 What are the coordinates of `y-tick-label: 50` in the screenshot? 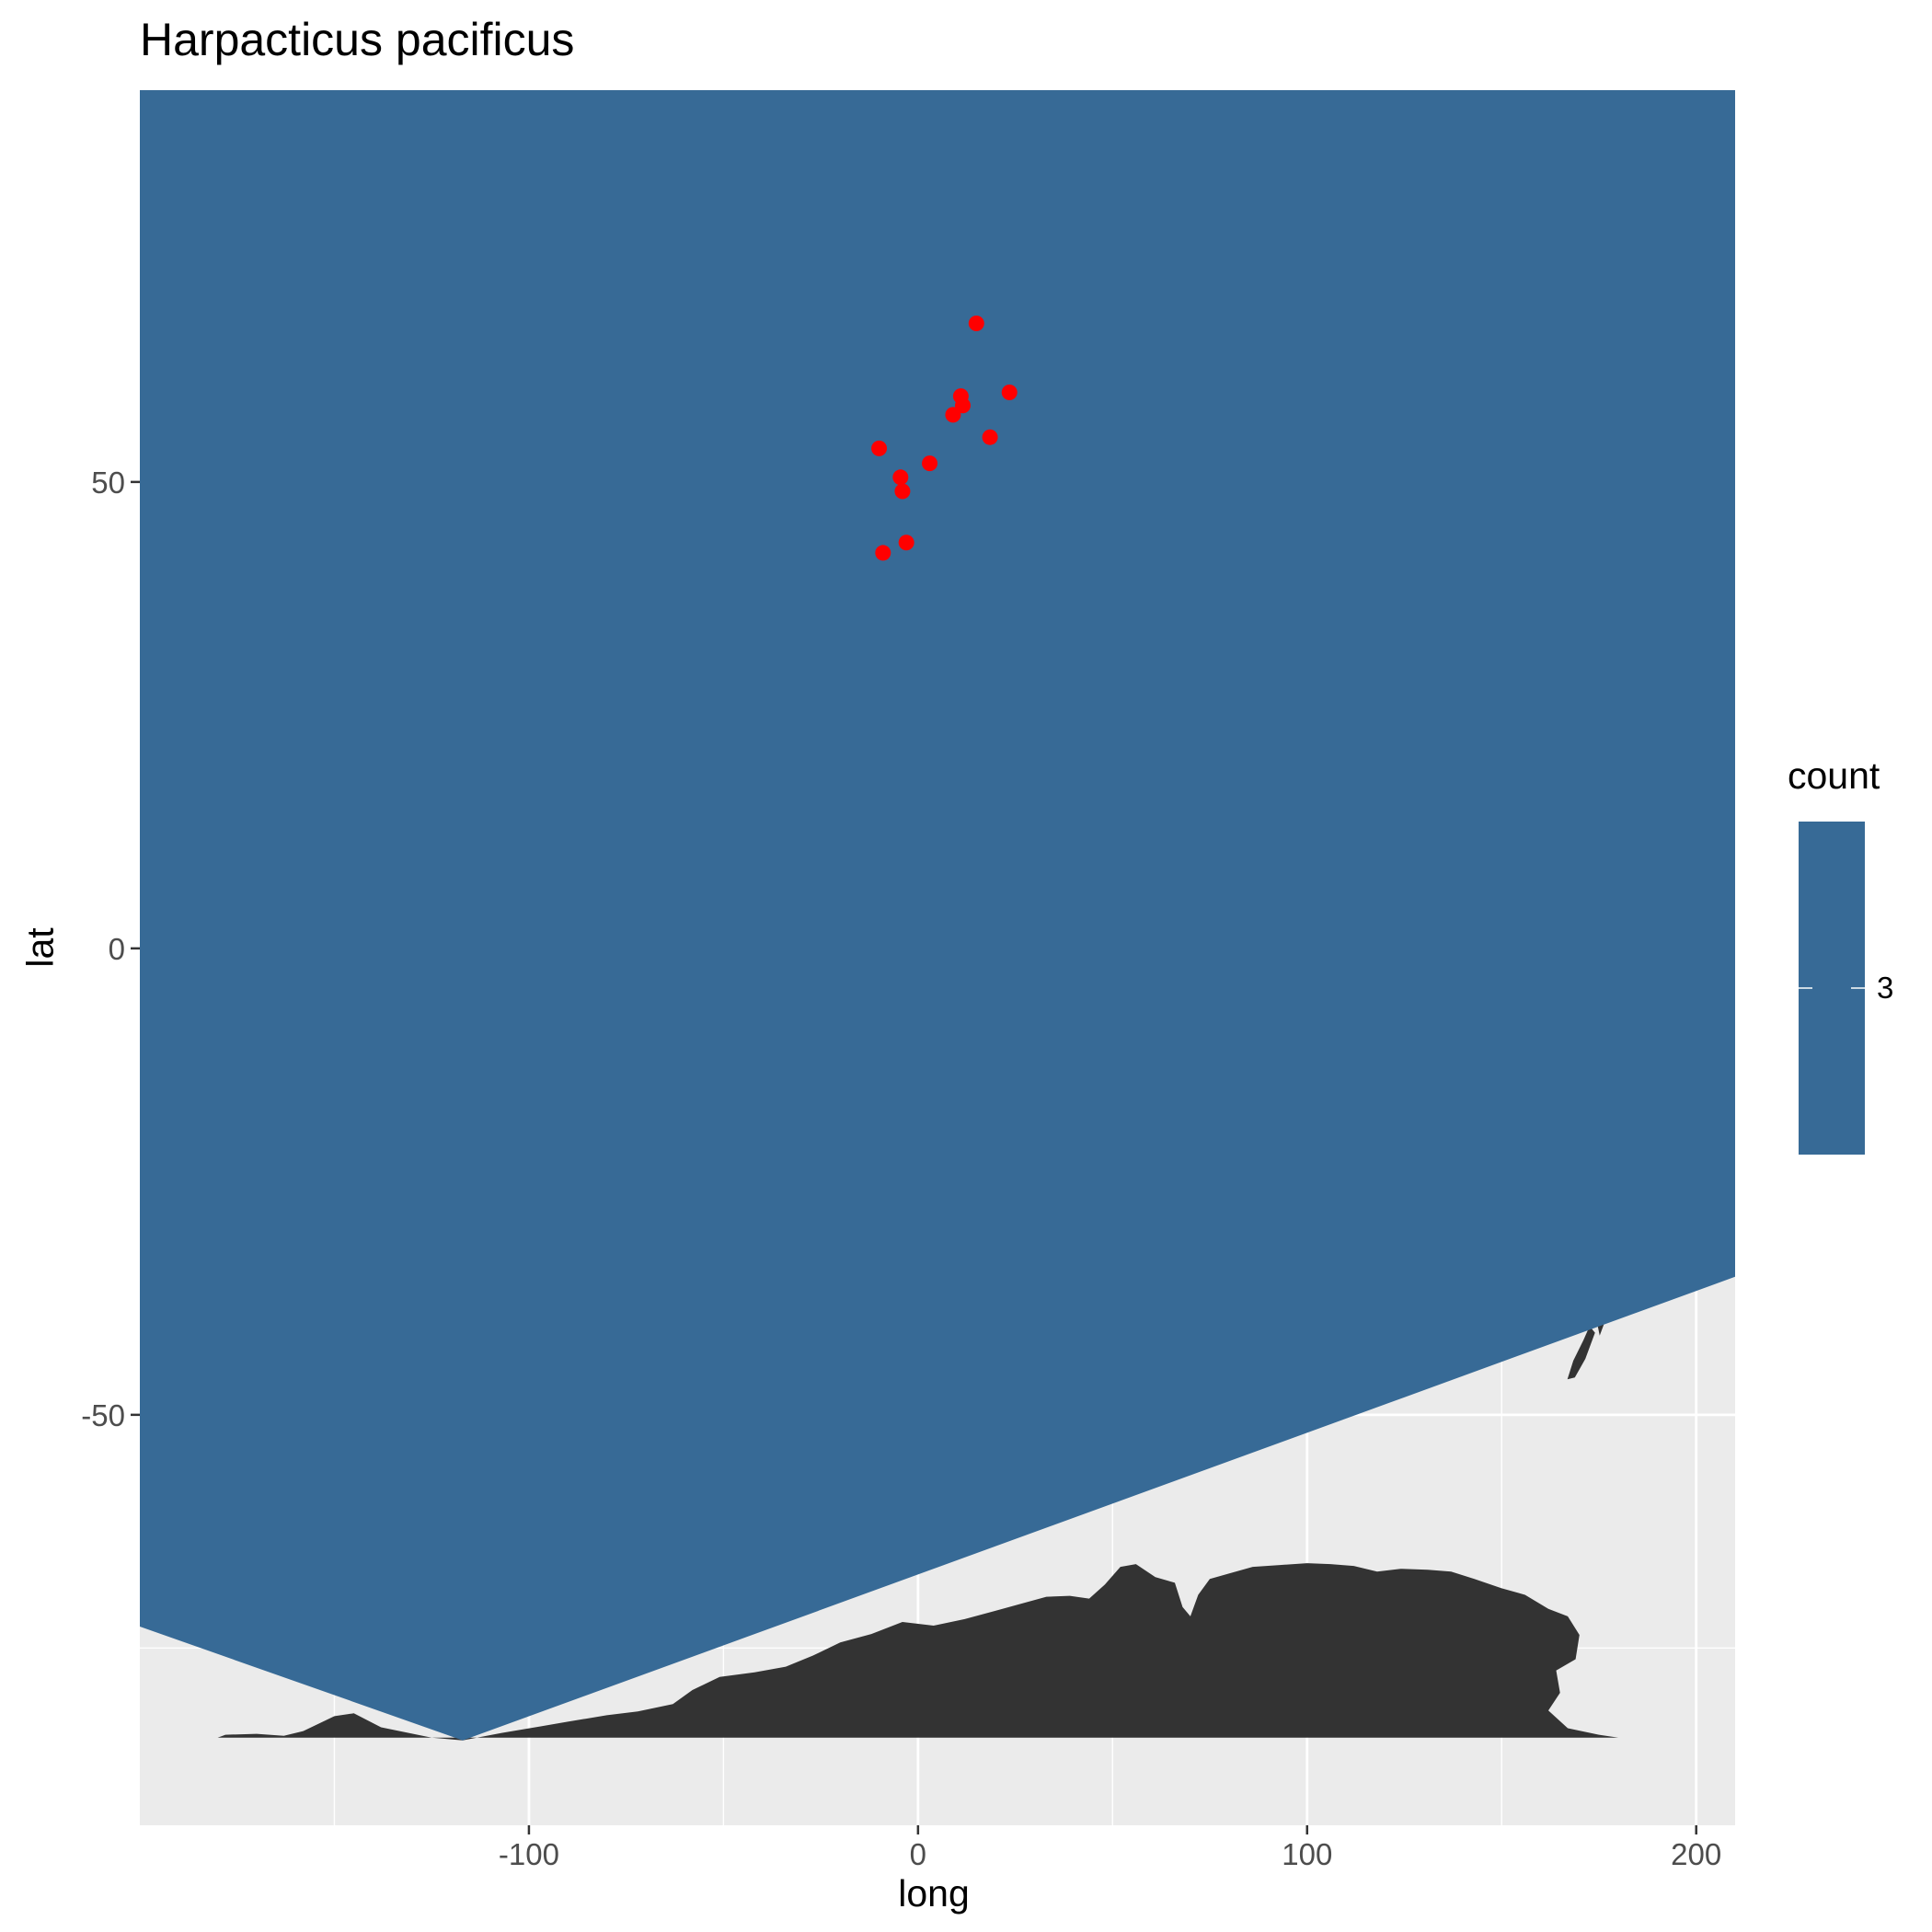 It's located at (108, 483).